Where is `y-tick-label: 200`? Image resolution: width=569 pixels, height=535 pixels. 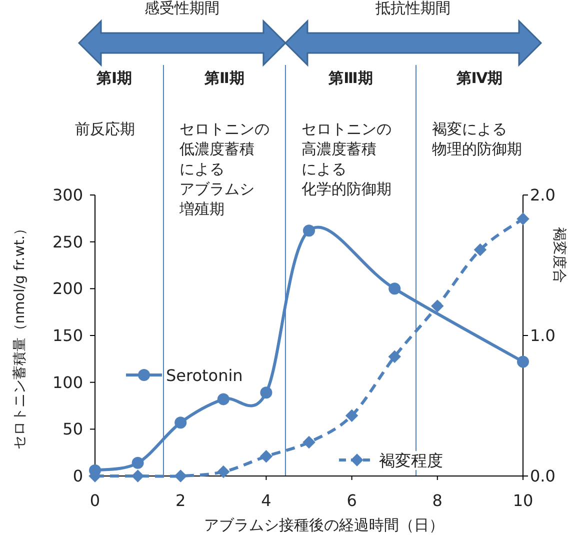 y-tick-label: 200 is located at coordinates (67, 288).